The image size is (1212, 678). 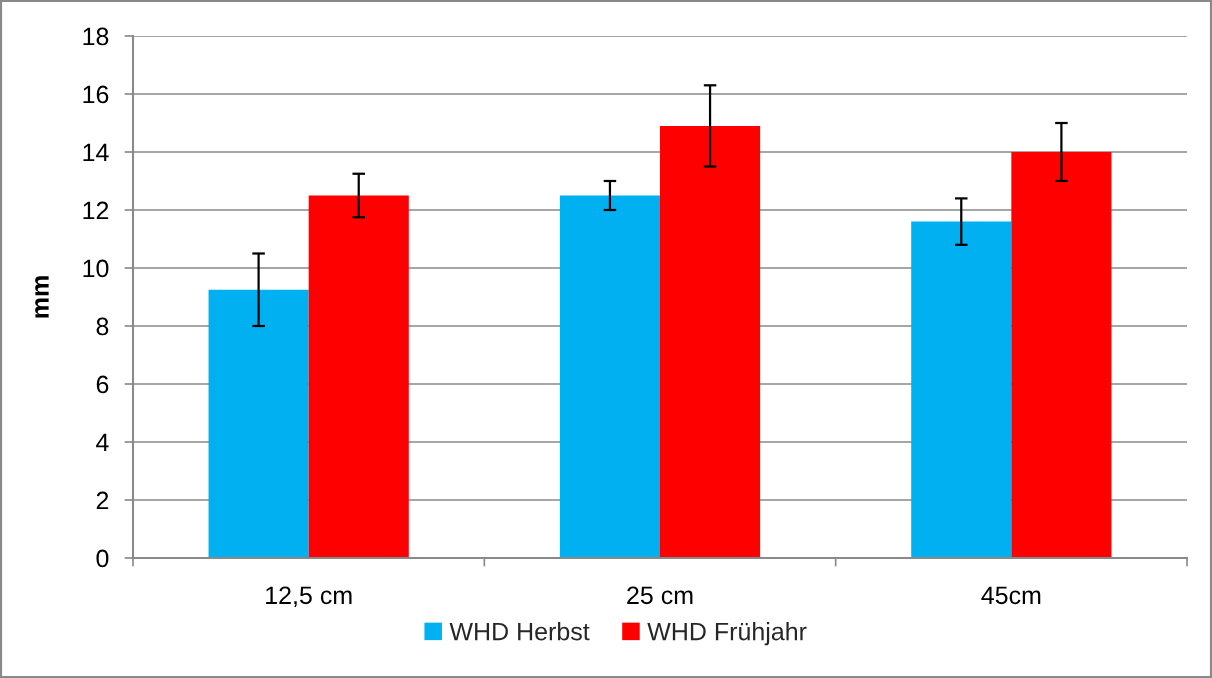 I want to click on x-tick-label: 45cm, so click(x=1011, y=595).